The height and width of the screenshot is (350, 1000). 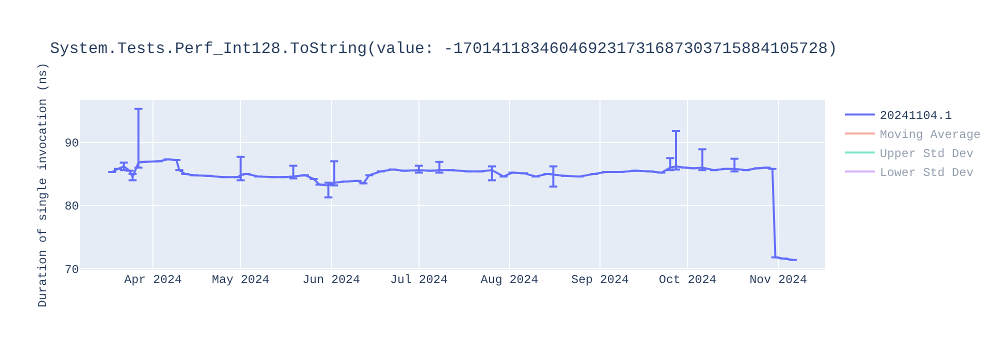 What do you see at coordinates (916, 116) in the screenshot?
I see `legend-label: 20241104.1` at bounding box center [916, 116].